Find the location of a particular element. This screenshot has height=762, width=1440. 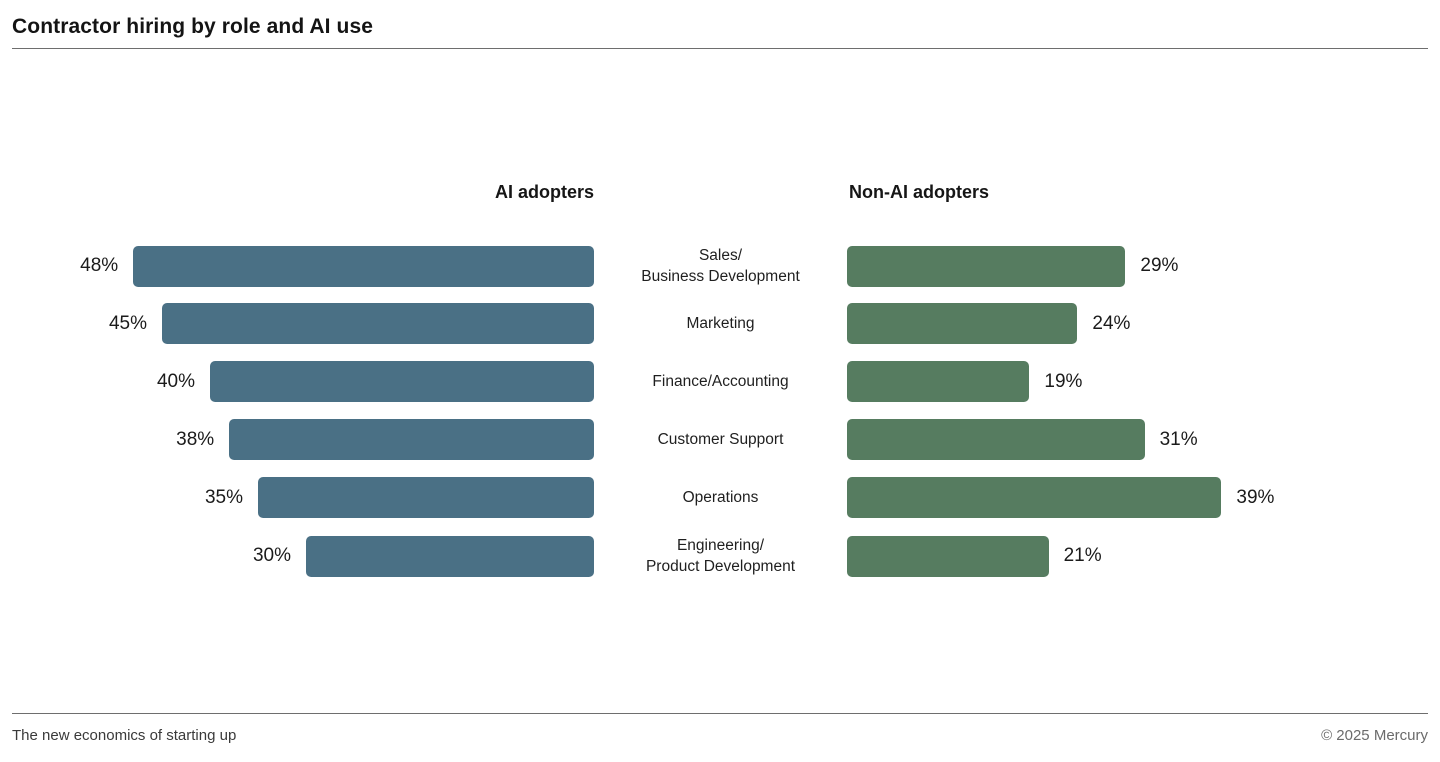

chart-row: 30% Engineering/Product Development 21% is located at coordinates (720, 556).